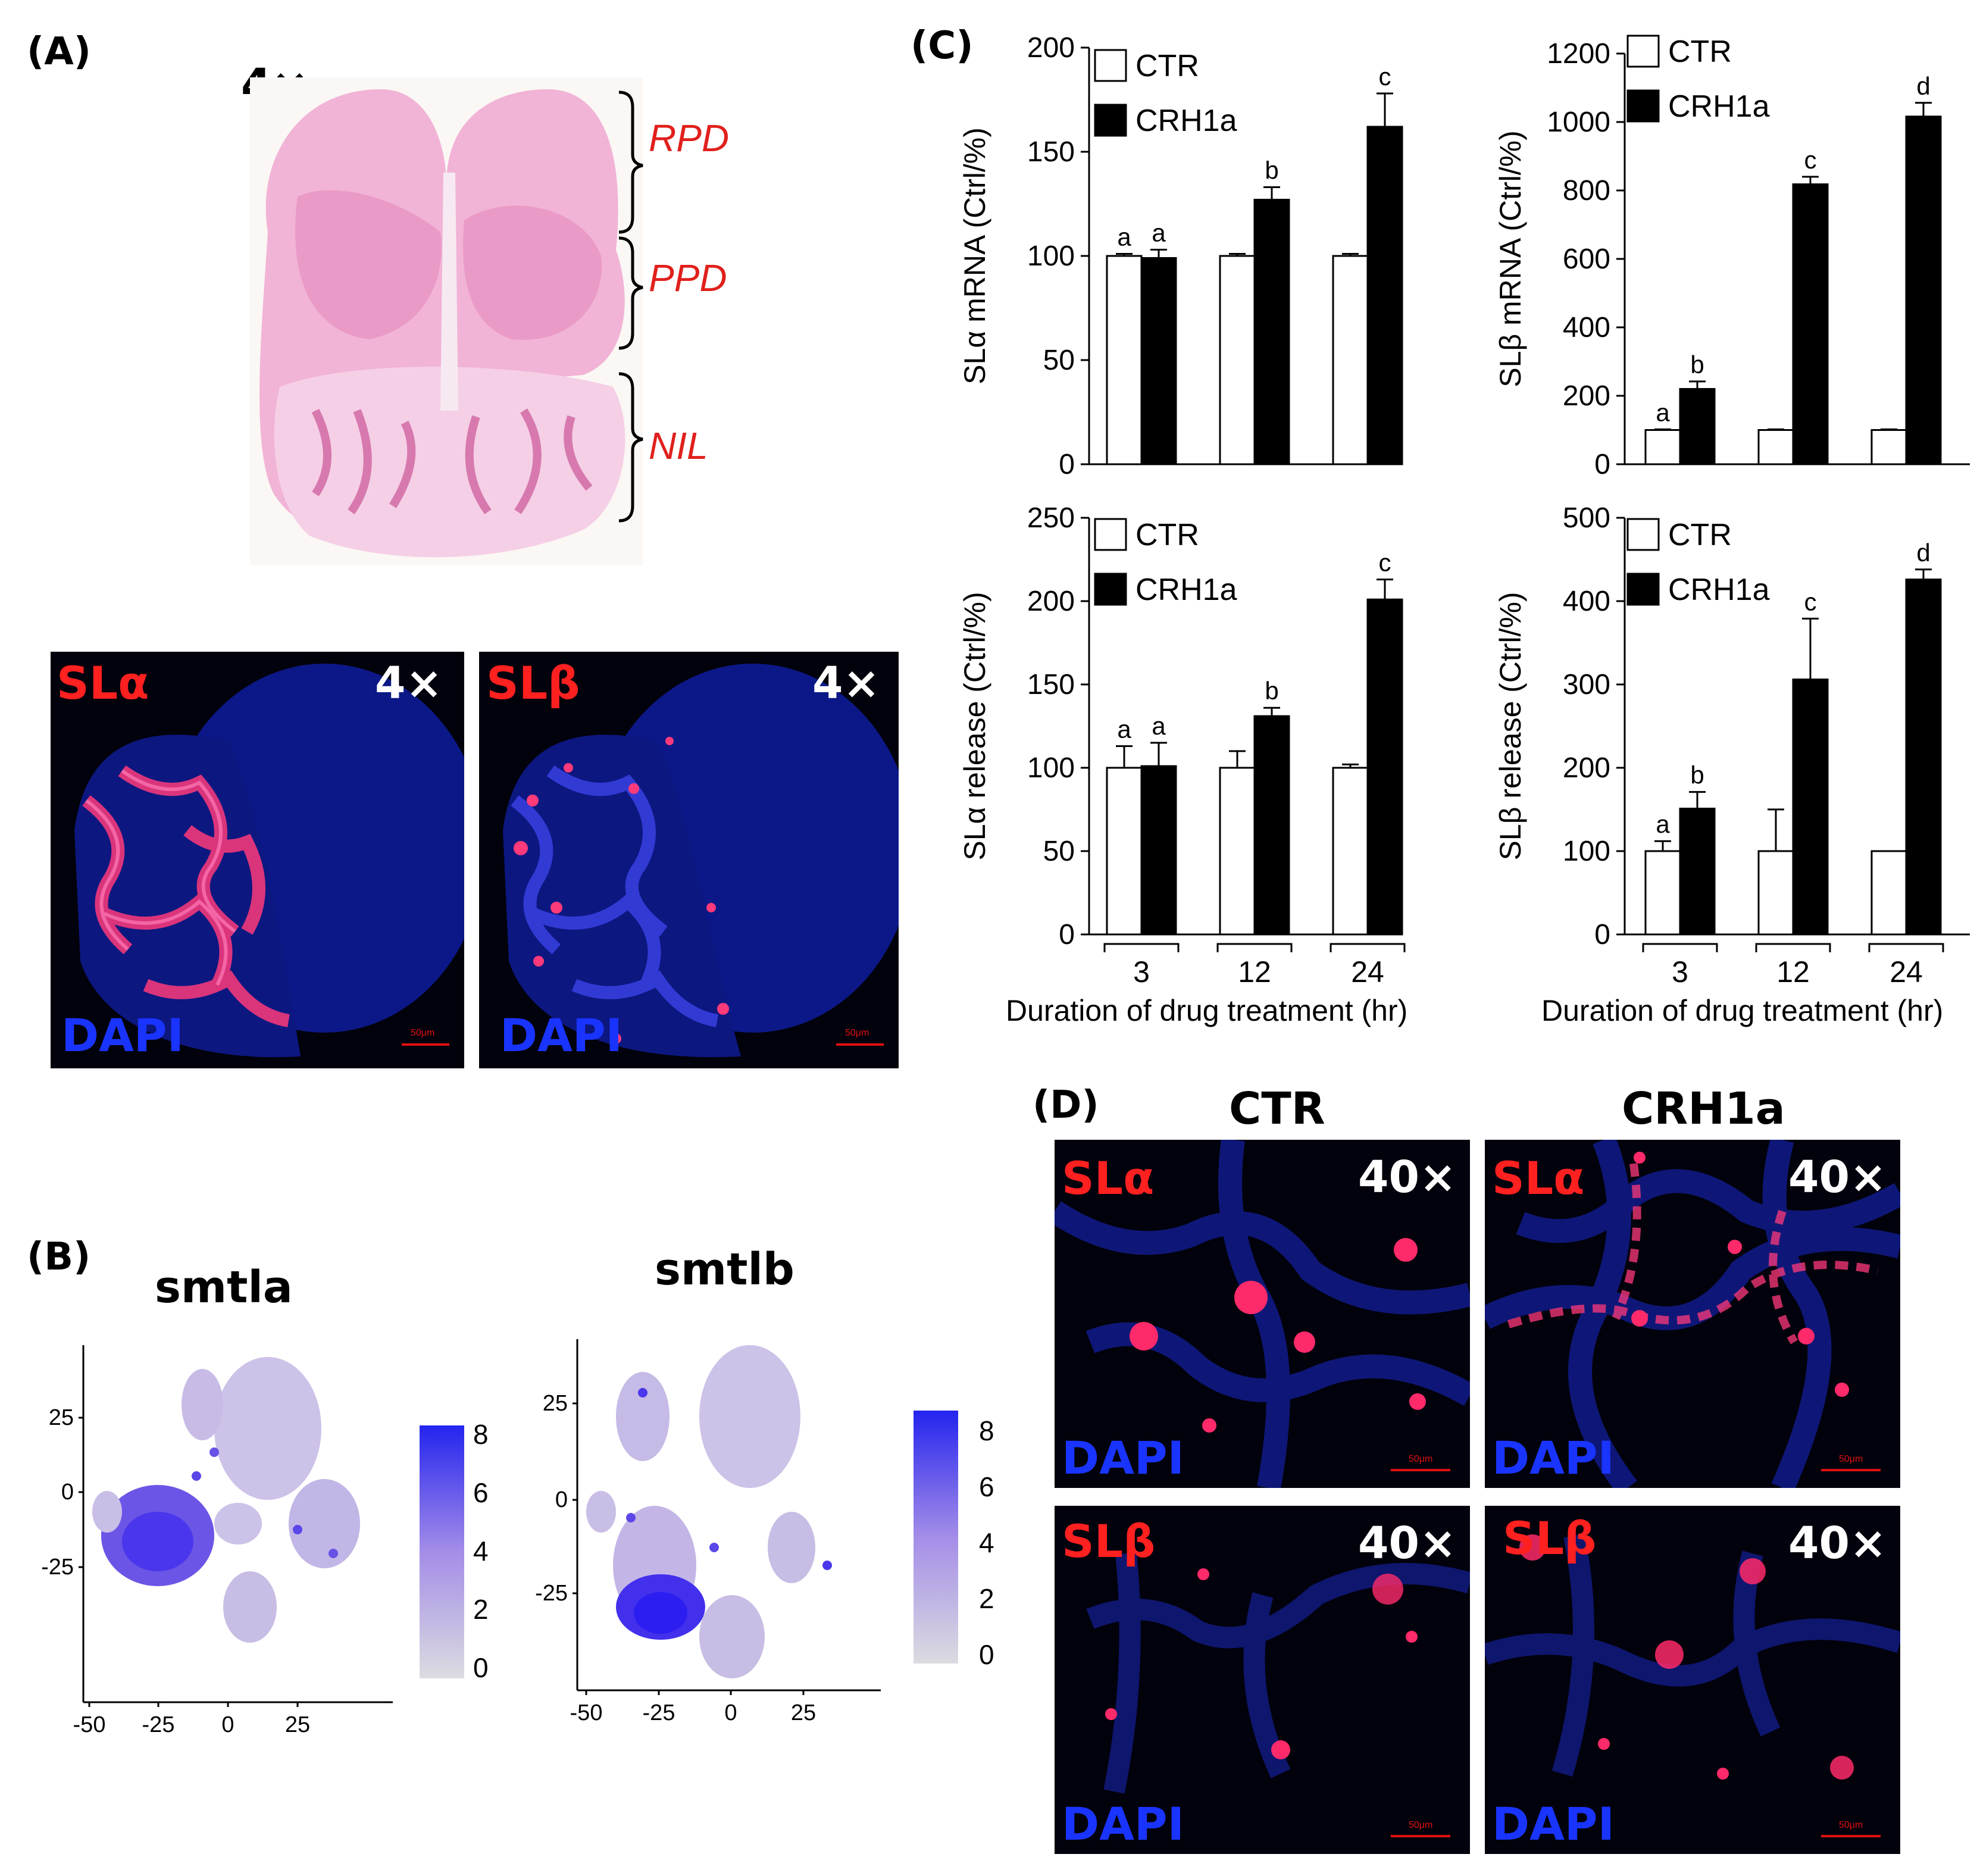 The width and height of the screenshot is (1977, 1876). Describe the element at coordinates (974, 726) in the screenshot. I see `y-axis-title: SLα release (Ctrl/%)` at that location.